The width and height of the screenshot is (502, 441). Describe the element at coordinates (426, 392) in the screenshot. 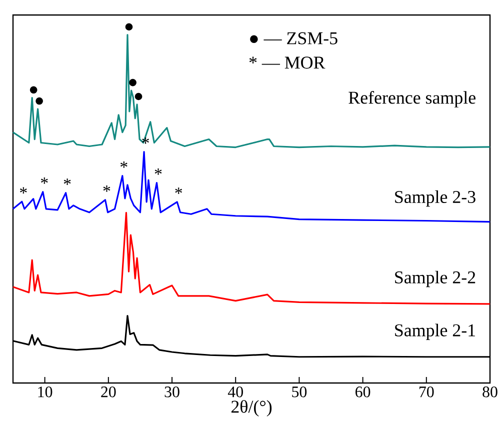

I see `x-tick-label: 70` at that location.